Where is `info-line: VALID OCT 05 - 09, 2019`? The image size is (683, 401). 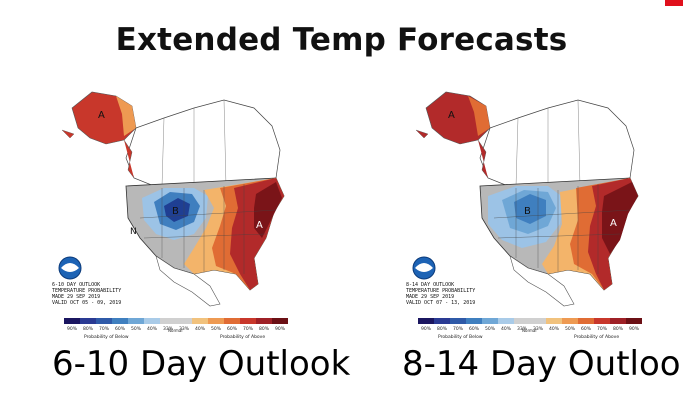 info-line: VALID OCT 05 - 09, 2019 is located at coordinates (86, 303).